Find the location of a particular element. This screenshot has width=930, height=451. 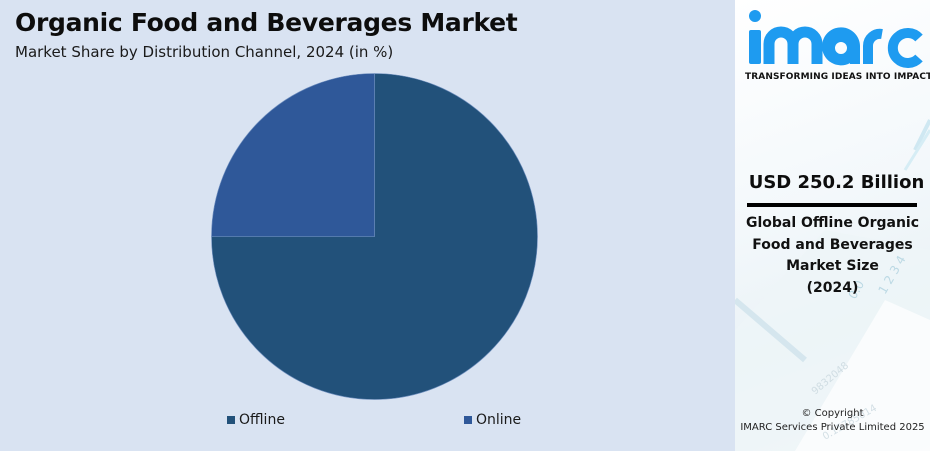

chart-title: Organic Food and Beverages Market is located at coordinates (266, 22).